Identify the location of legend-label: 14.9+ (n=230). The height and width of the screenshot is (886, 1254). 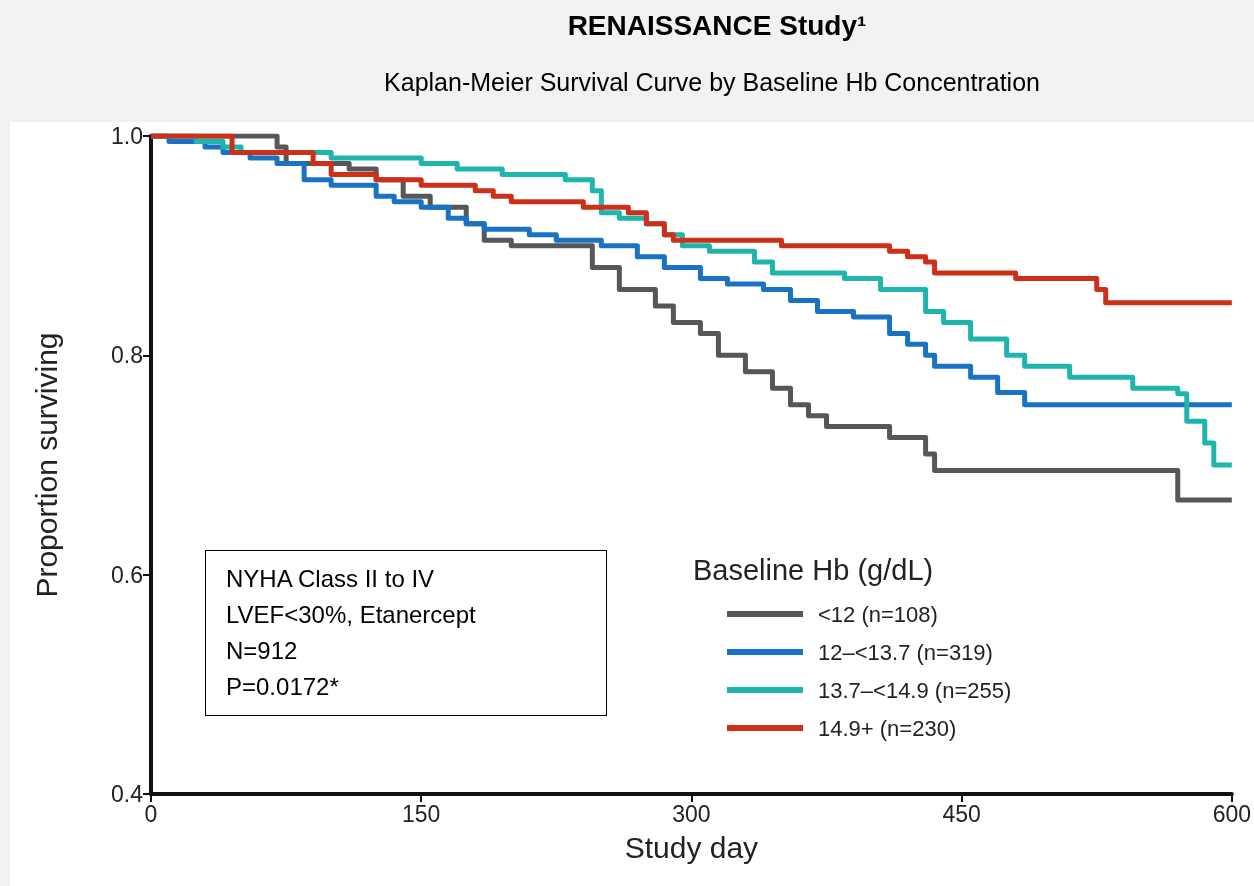
(887, 728).